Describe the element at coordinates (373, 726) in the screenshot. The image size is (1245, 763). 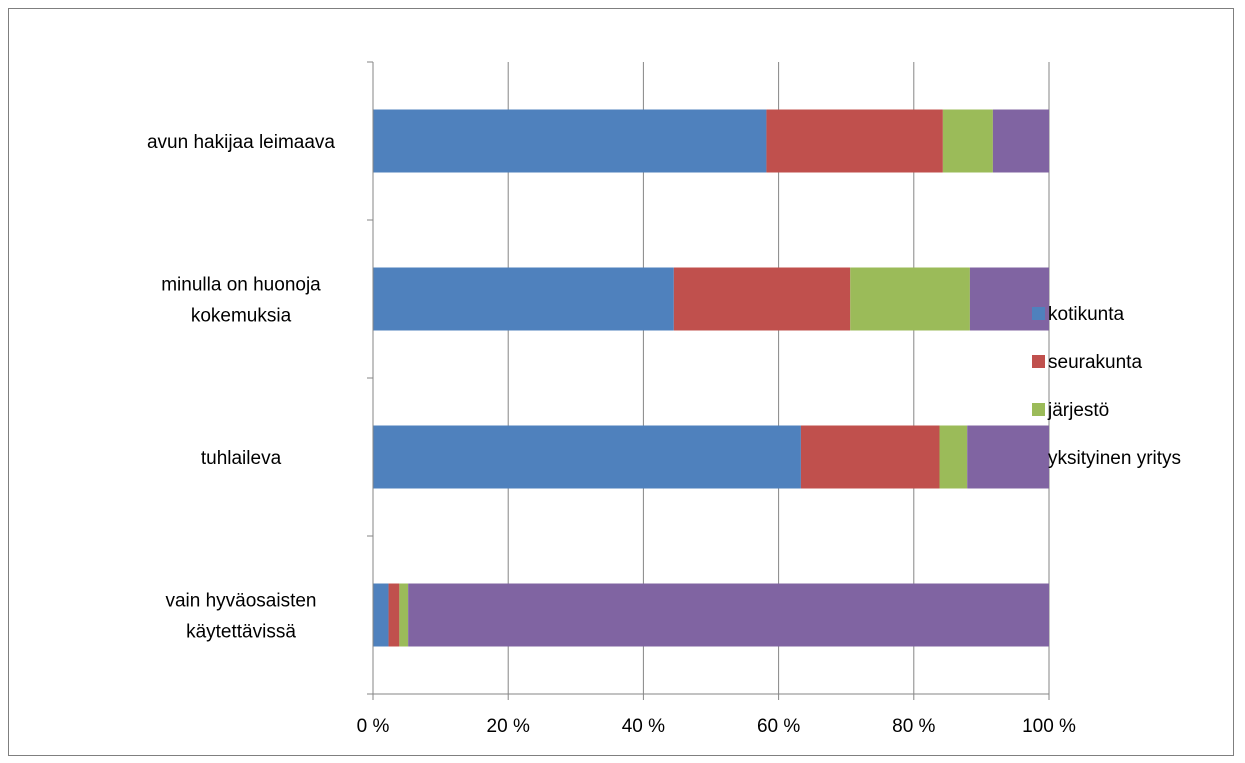
I see `x-tick-label: 0 %` at that location.